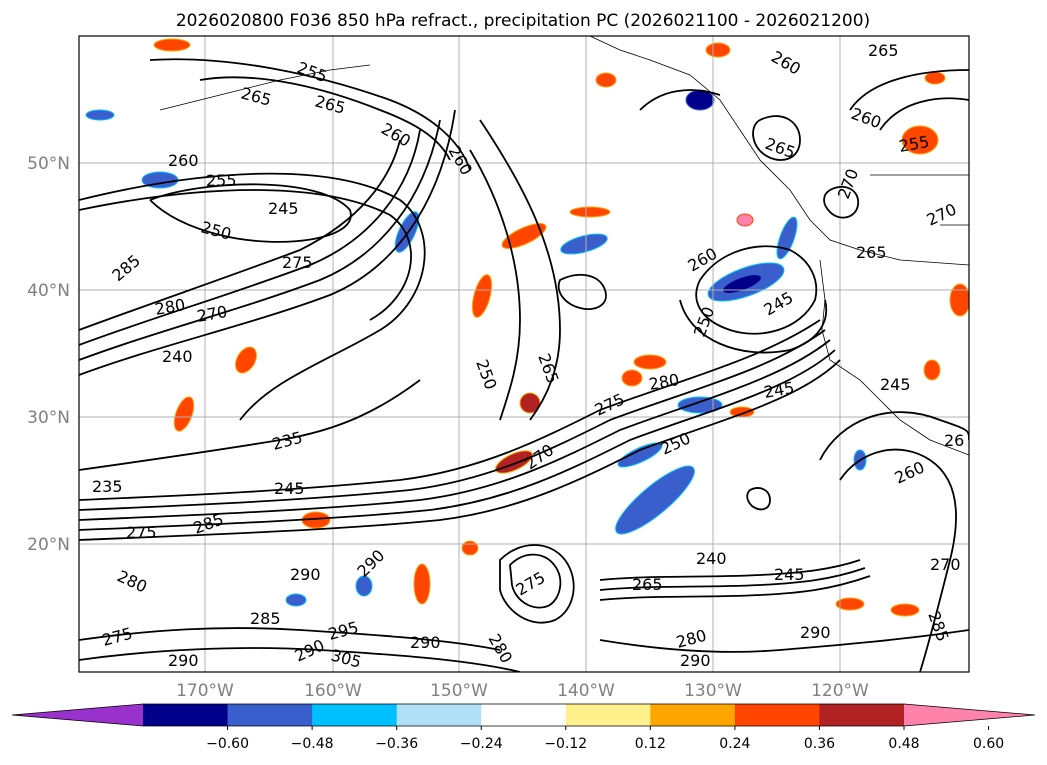  What do you see at coordinates (734, 744) in the screenshot?
I see `colorbar-tick-label: 0.24` at bounding box center [734, 744].